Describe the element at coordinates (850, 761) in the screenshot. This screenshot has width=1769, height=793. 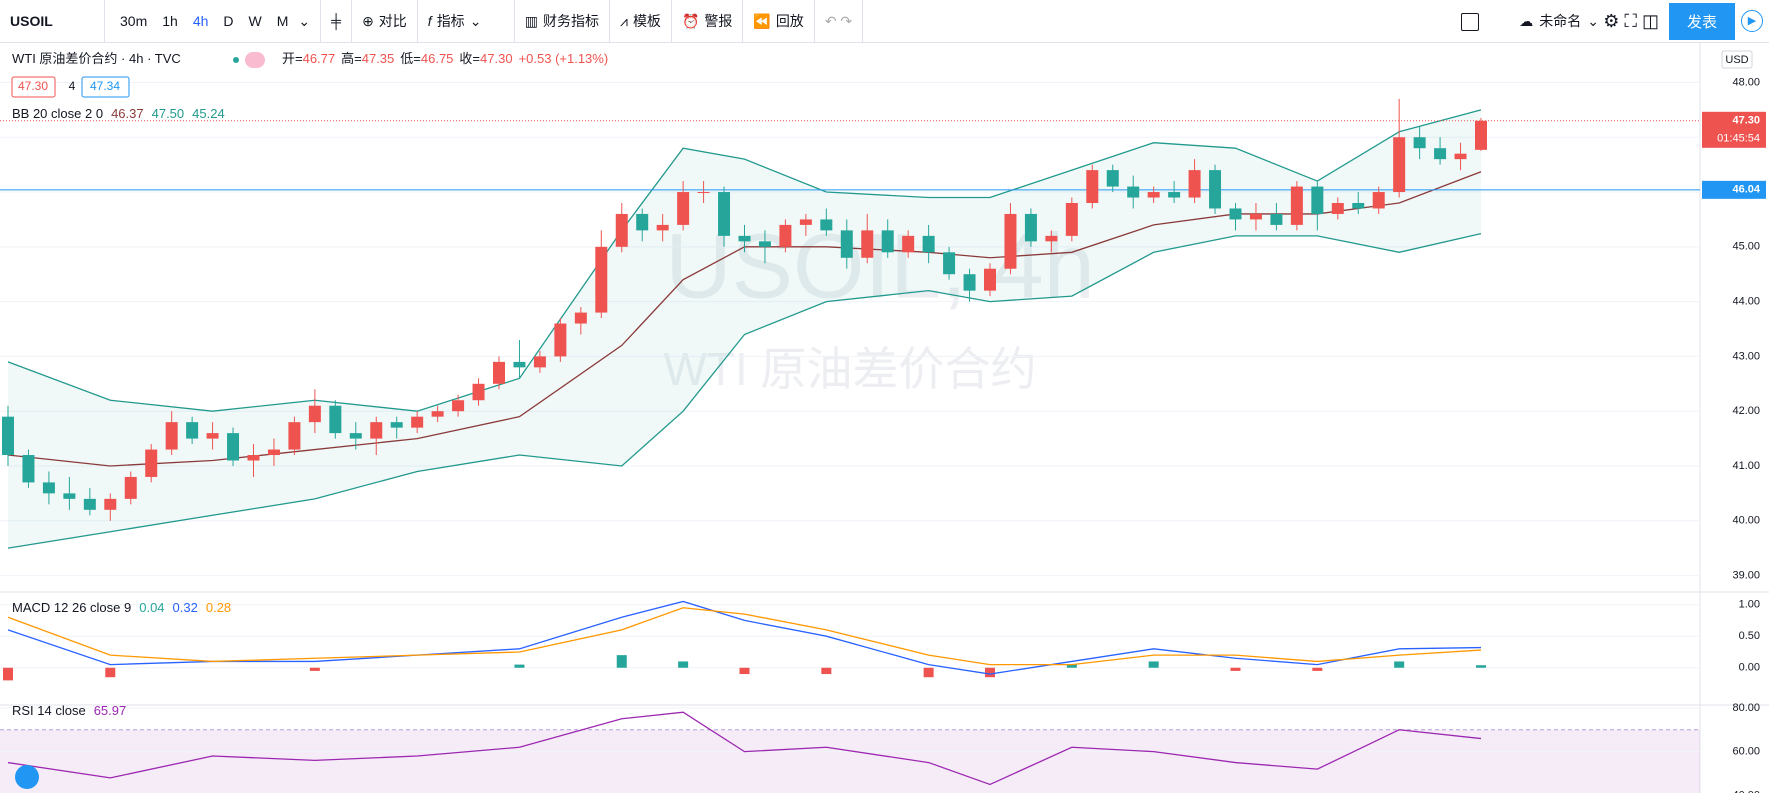
I see `rsi-band` at that location.